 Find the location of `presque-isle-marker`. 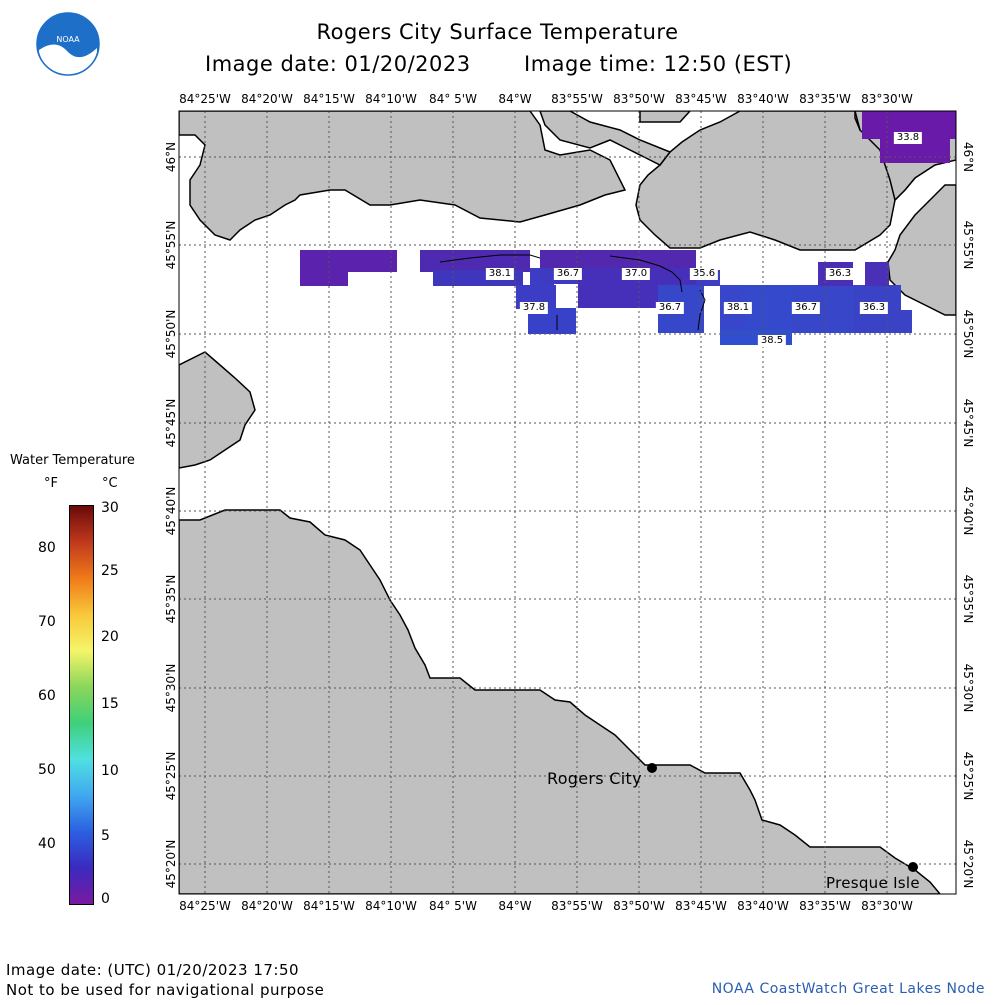

presque-isle-marker is located at coordinates (913, 867).